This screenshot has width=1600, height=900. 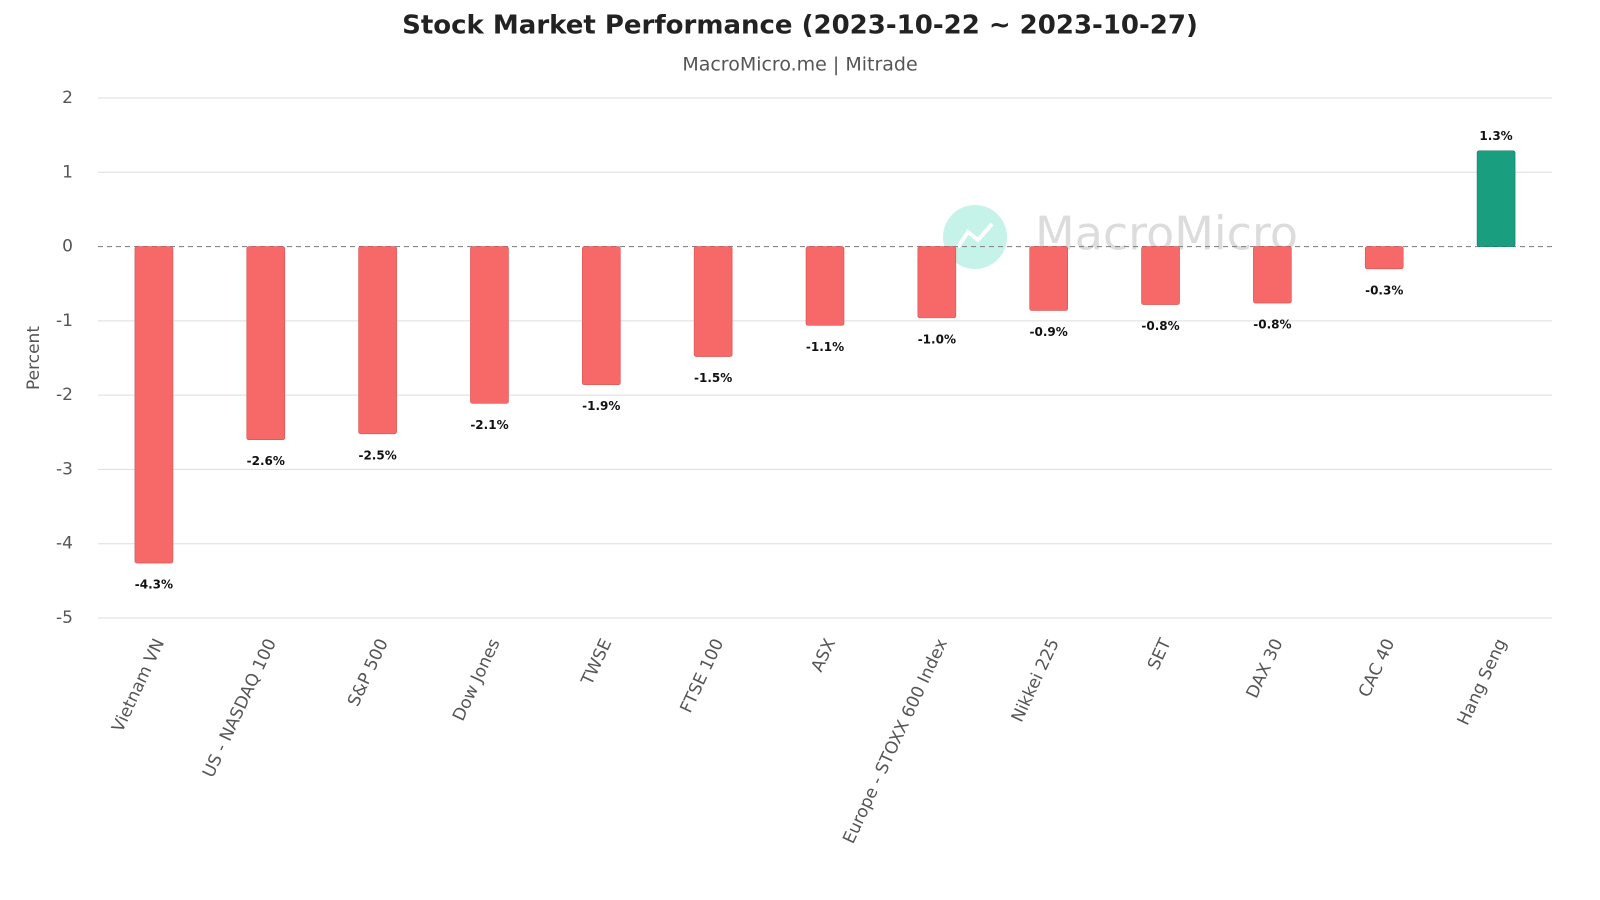 What do you see at coordinates (64, 395) in the screenshot?
I see `y-tick-label: -2` at bounding box center [64, 395].